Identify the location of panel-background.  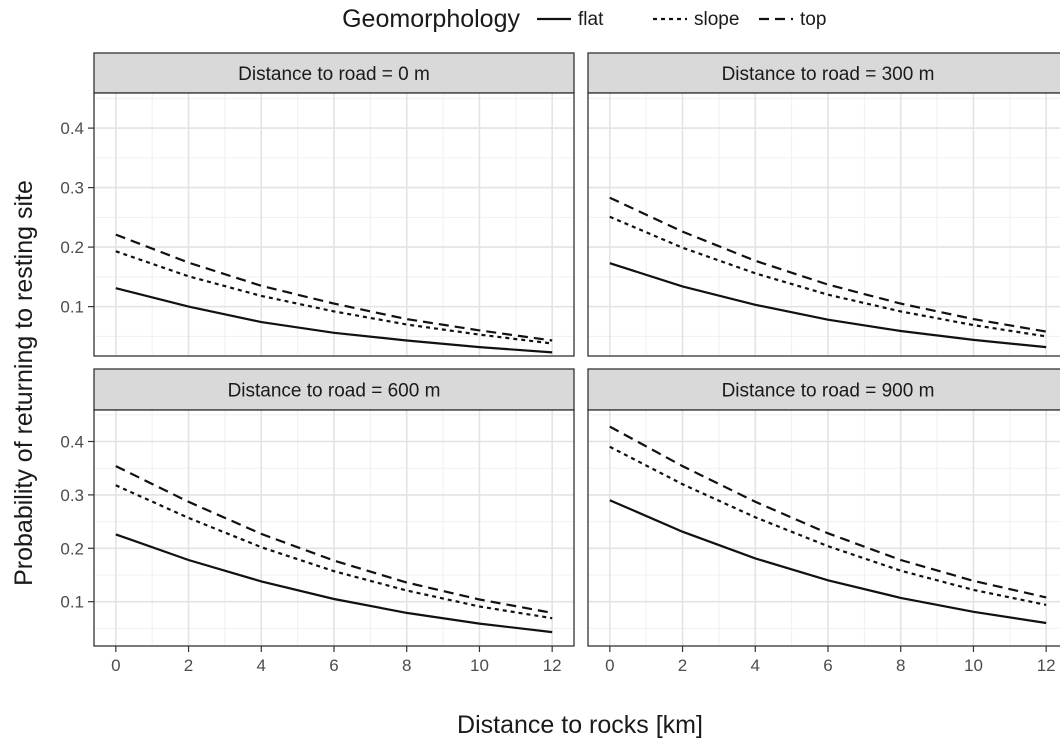
(824, 528).